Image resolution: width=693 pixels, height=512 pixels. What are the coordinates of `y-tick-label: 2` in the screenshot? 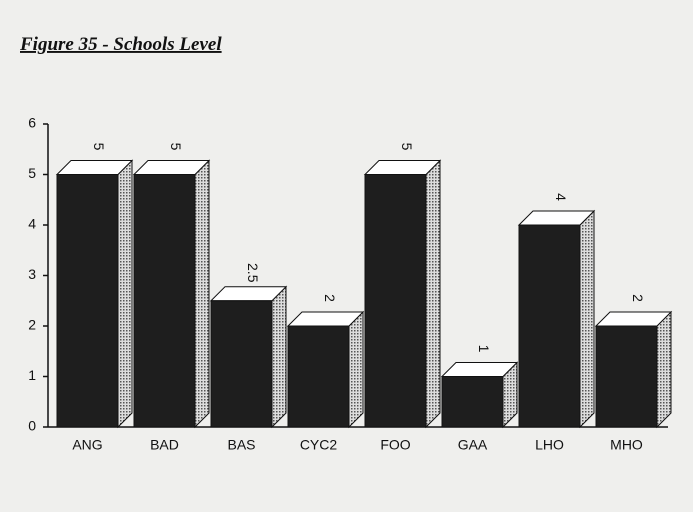 It's located at (32, 325).